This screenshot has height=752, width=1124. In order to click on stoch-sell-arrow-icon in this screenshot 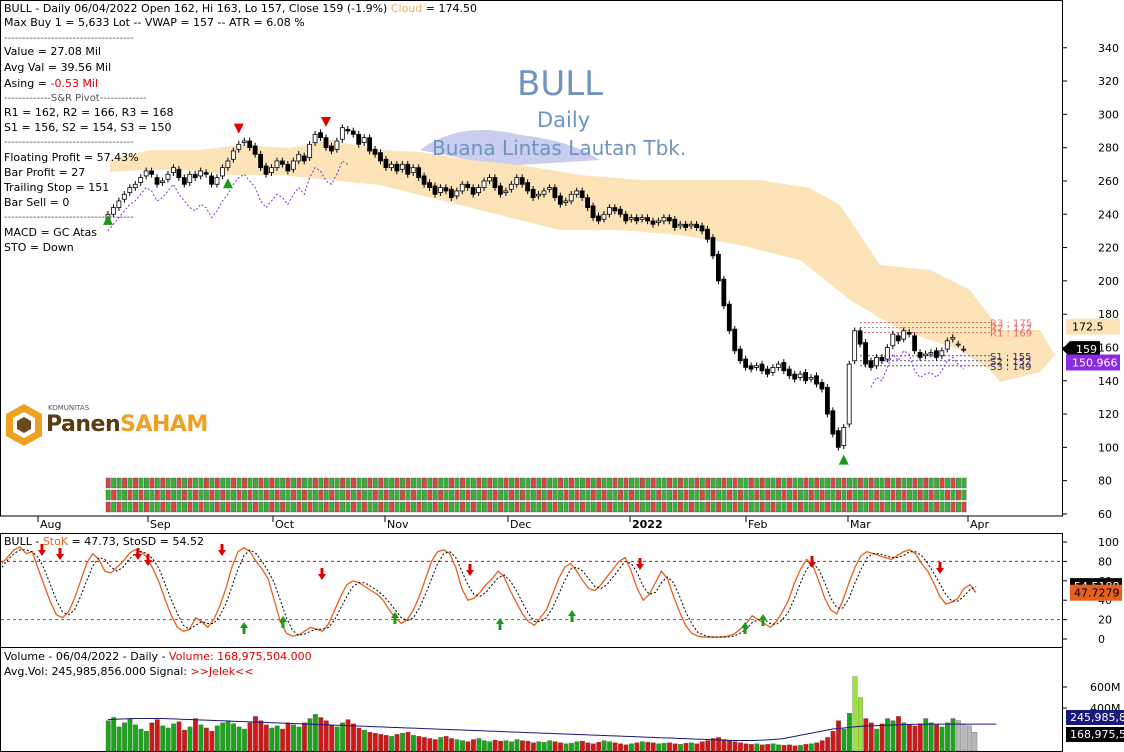, I will do `click(470, 570)`.